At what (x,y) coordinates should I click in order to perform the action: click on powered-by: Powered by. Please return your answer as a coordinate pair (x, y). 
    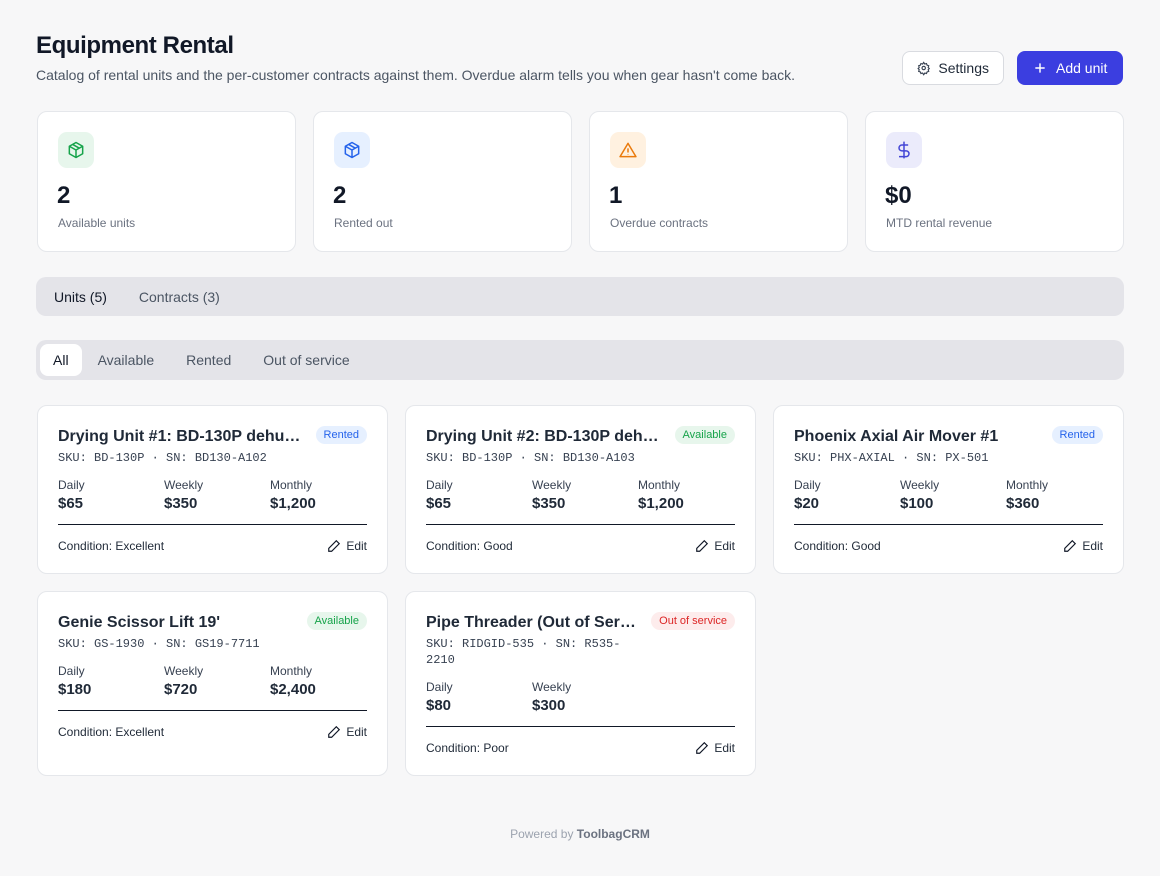
    Looking at the image, I should click on (542, 834).